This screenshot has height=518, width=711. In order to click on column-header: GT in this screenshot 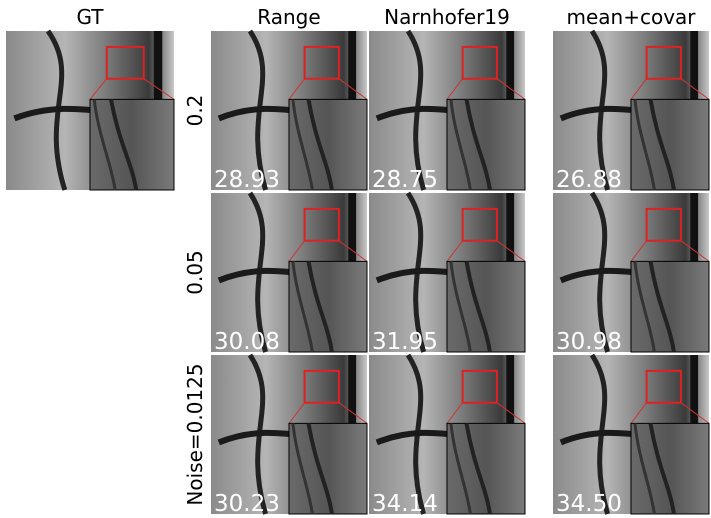, I will do `click(90, 17)`.